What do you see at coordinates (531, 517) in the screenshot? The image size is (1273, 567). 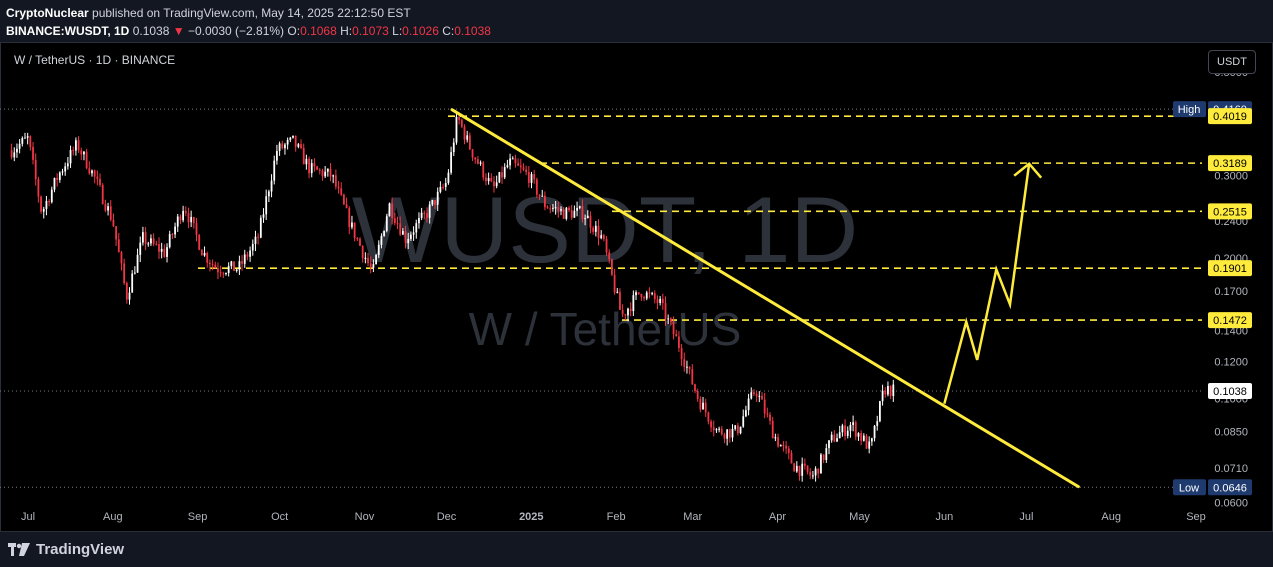 I see `time-tick-label: 2025` at bounding box center [531, 517].